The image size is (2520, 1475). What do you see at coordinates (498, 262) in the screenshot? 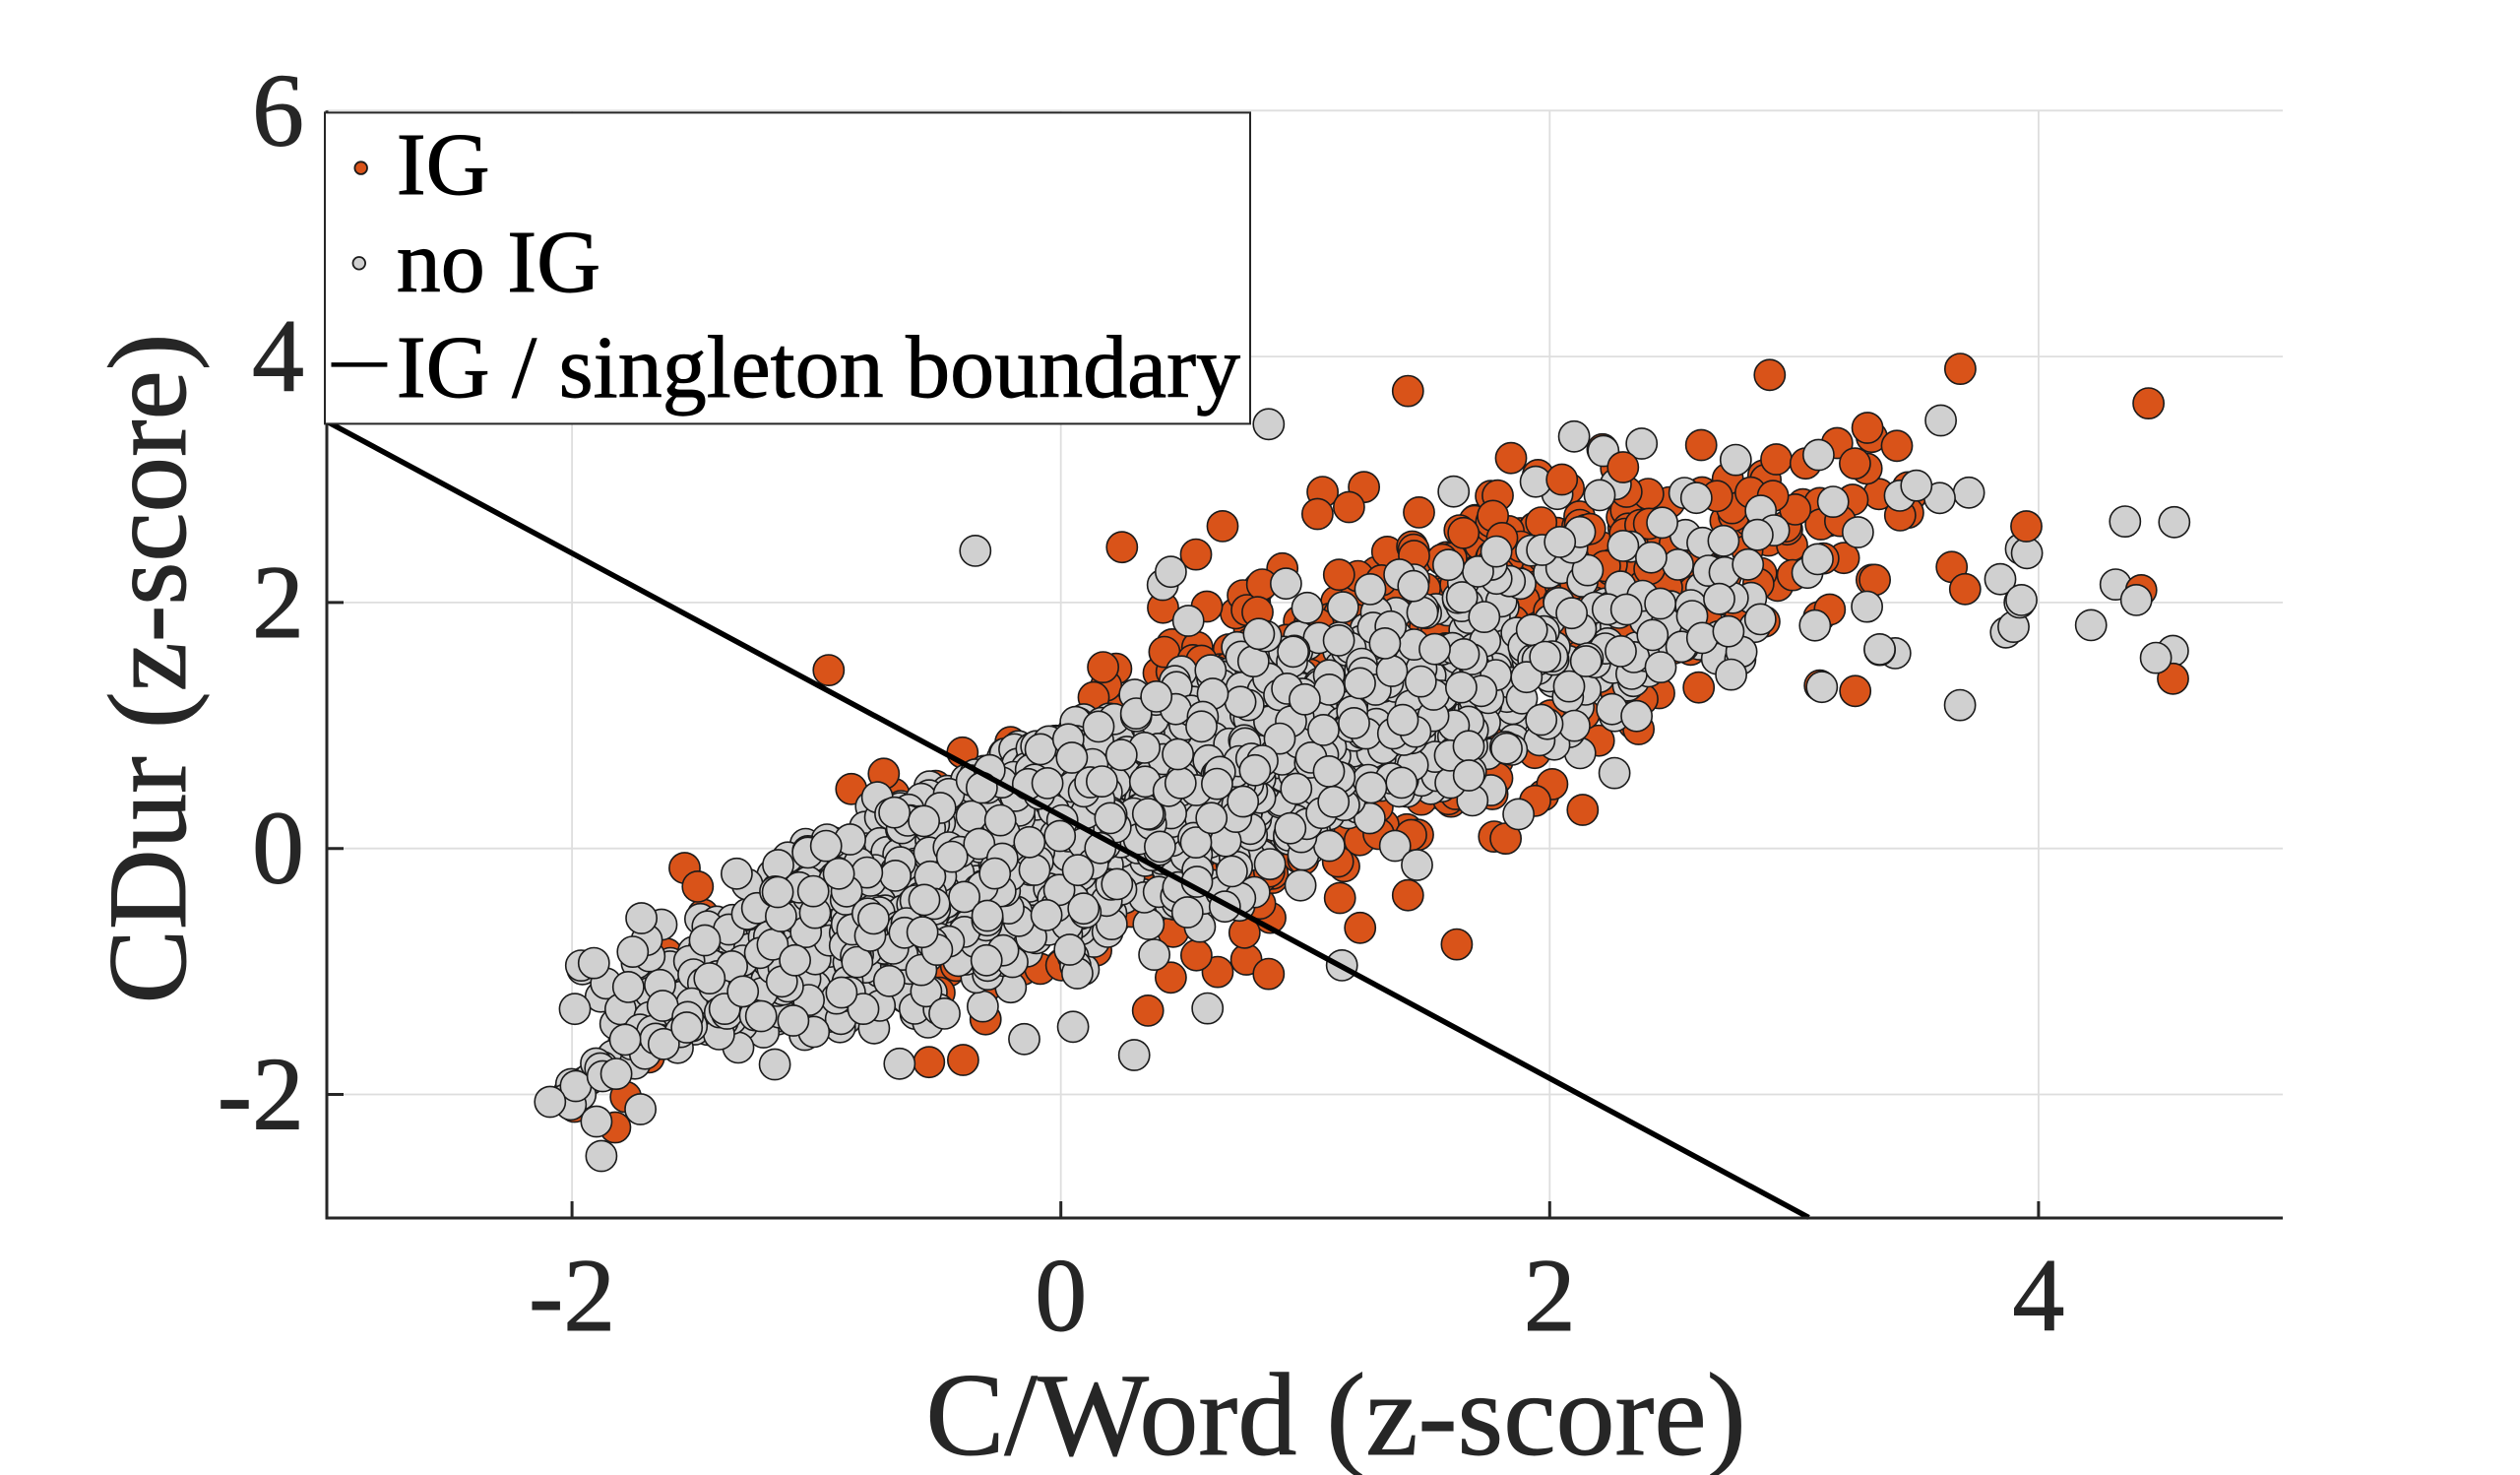
I see `svg-text: no IG` at bounding box center [498, 262].